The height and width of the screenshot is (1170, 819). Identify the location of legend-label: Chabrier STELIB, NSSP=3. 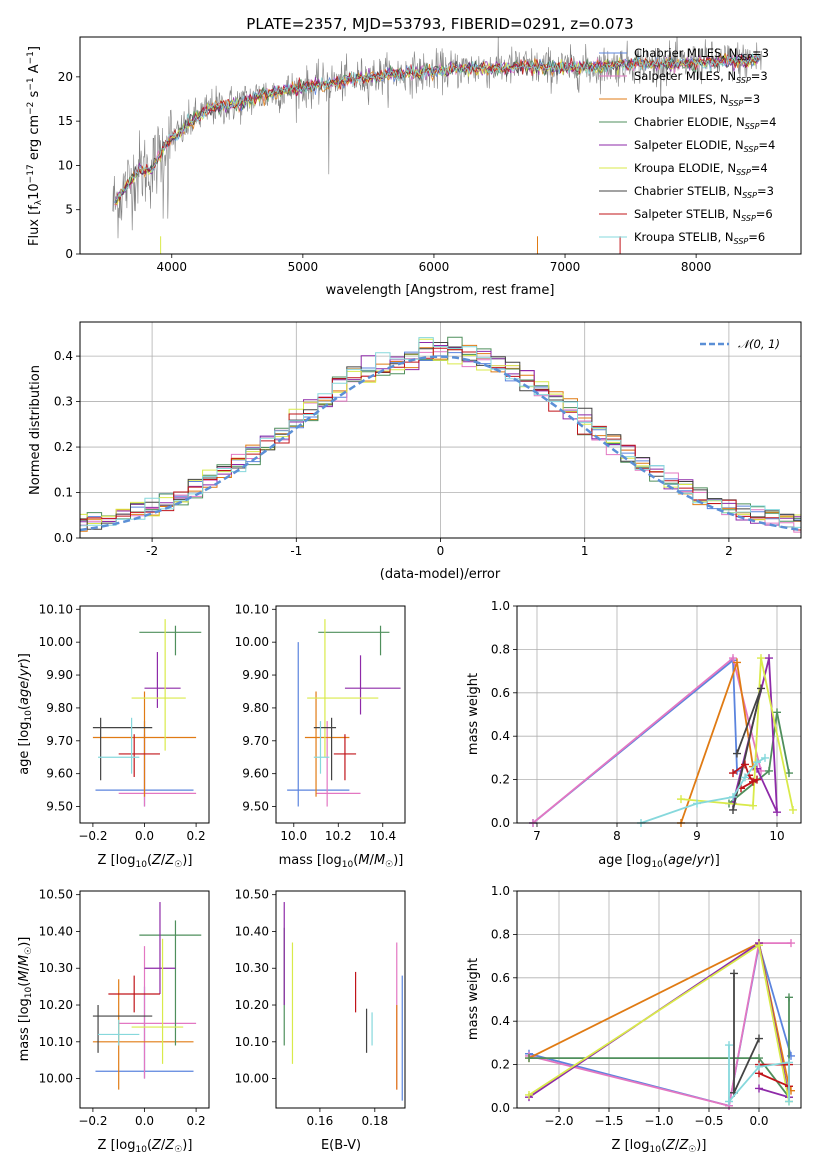
(704, 192).